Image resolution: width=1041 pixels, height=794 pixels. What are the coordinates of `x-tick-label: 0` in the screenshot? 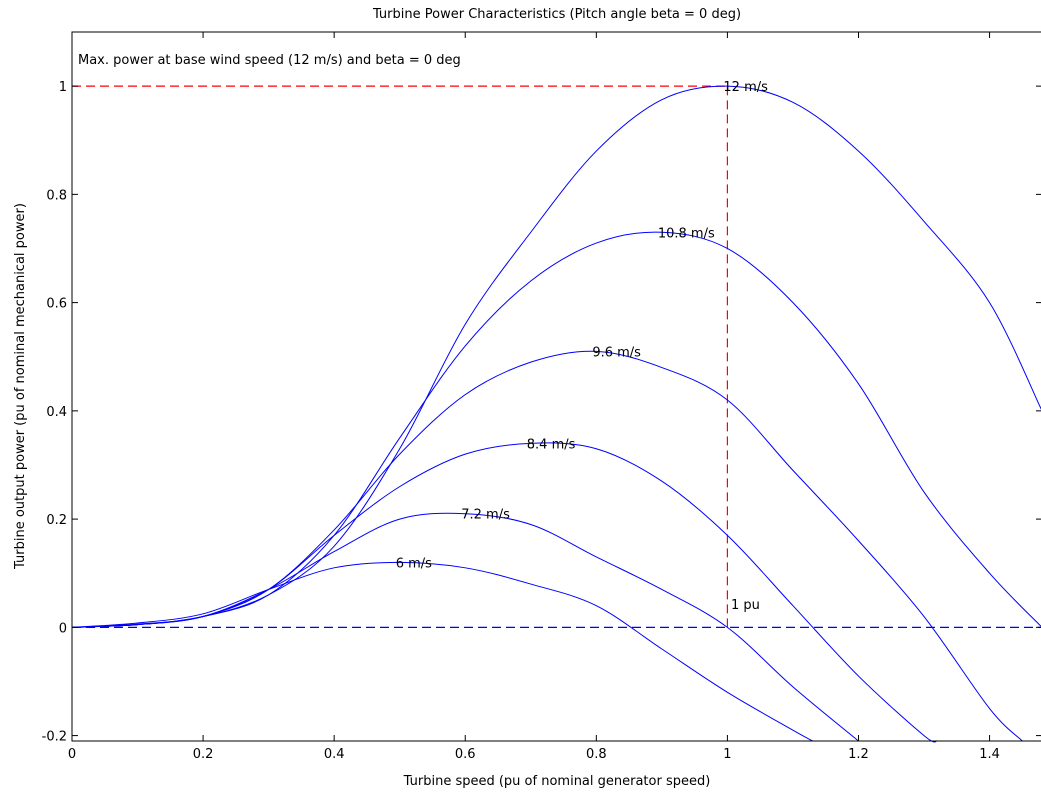 It's located at (72, 754).